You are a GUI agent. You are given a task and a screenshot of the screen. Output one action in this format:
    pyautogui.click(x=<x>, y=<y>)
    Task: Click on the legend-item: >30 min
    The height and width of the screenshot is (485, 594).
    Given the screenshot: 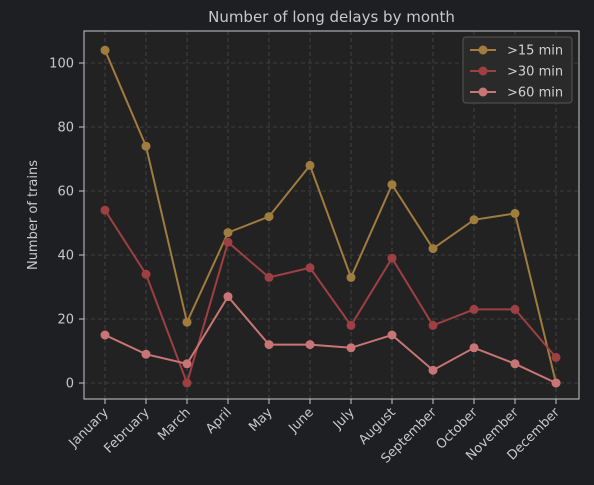 What is the action you would take?
    pyautogui.click(x=516, y=72)
    